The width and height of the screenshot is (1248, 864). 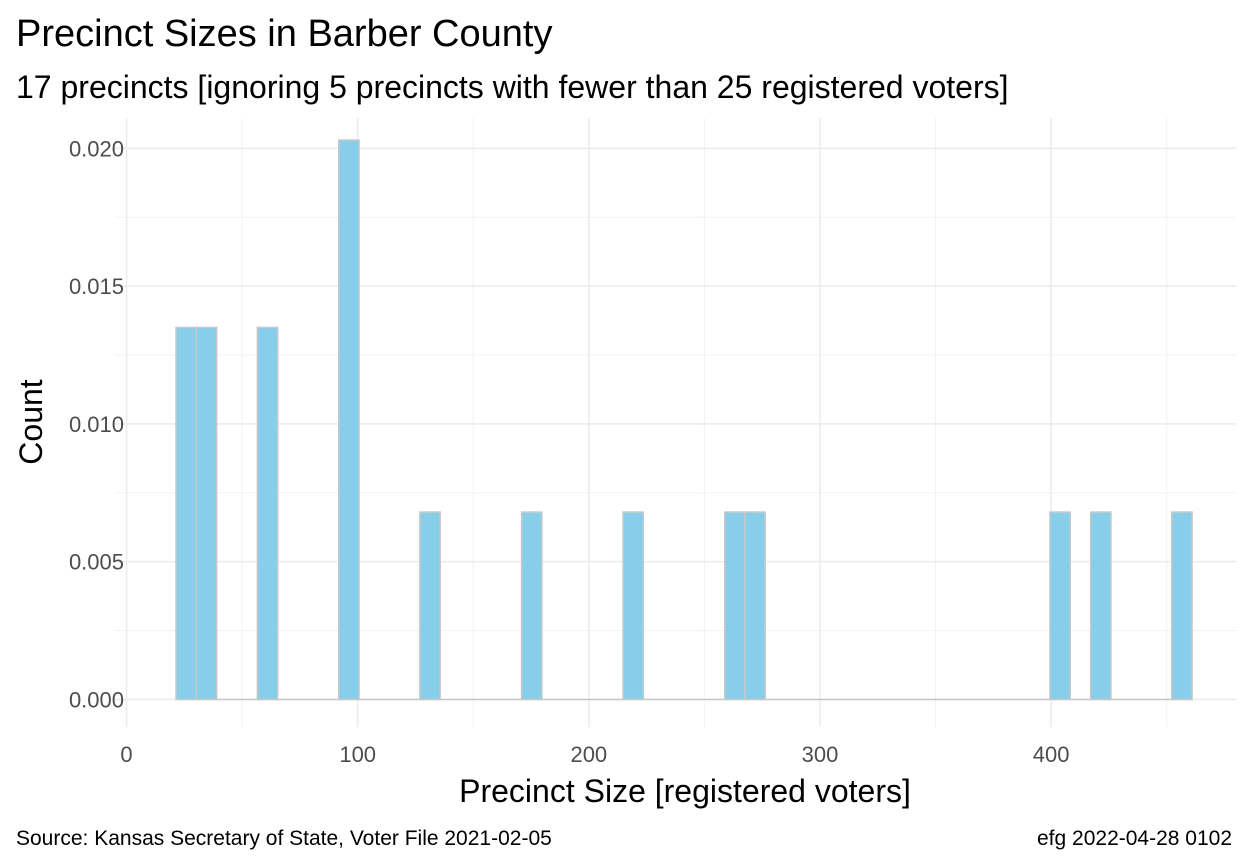 I want to click on chart-title: Precinct Sizes in Barber County, so click(x=284, y=34).